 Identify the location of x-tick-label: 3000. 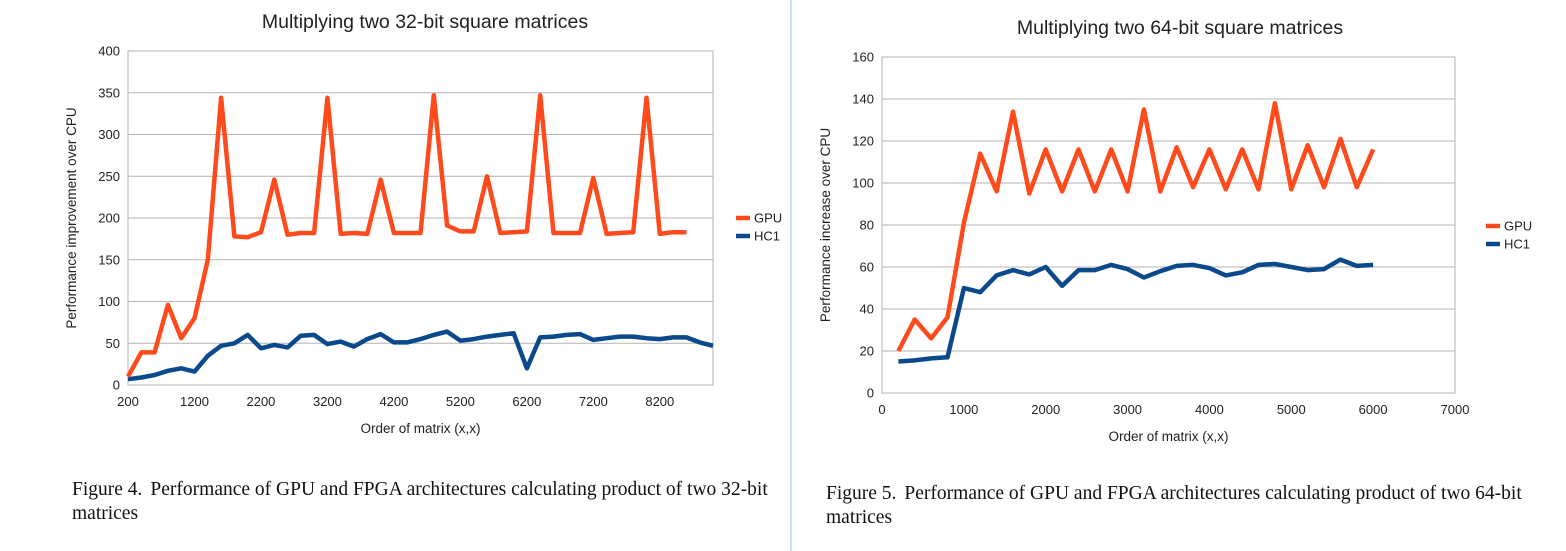
(1127, 409).